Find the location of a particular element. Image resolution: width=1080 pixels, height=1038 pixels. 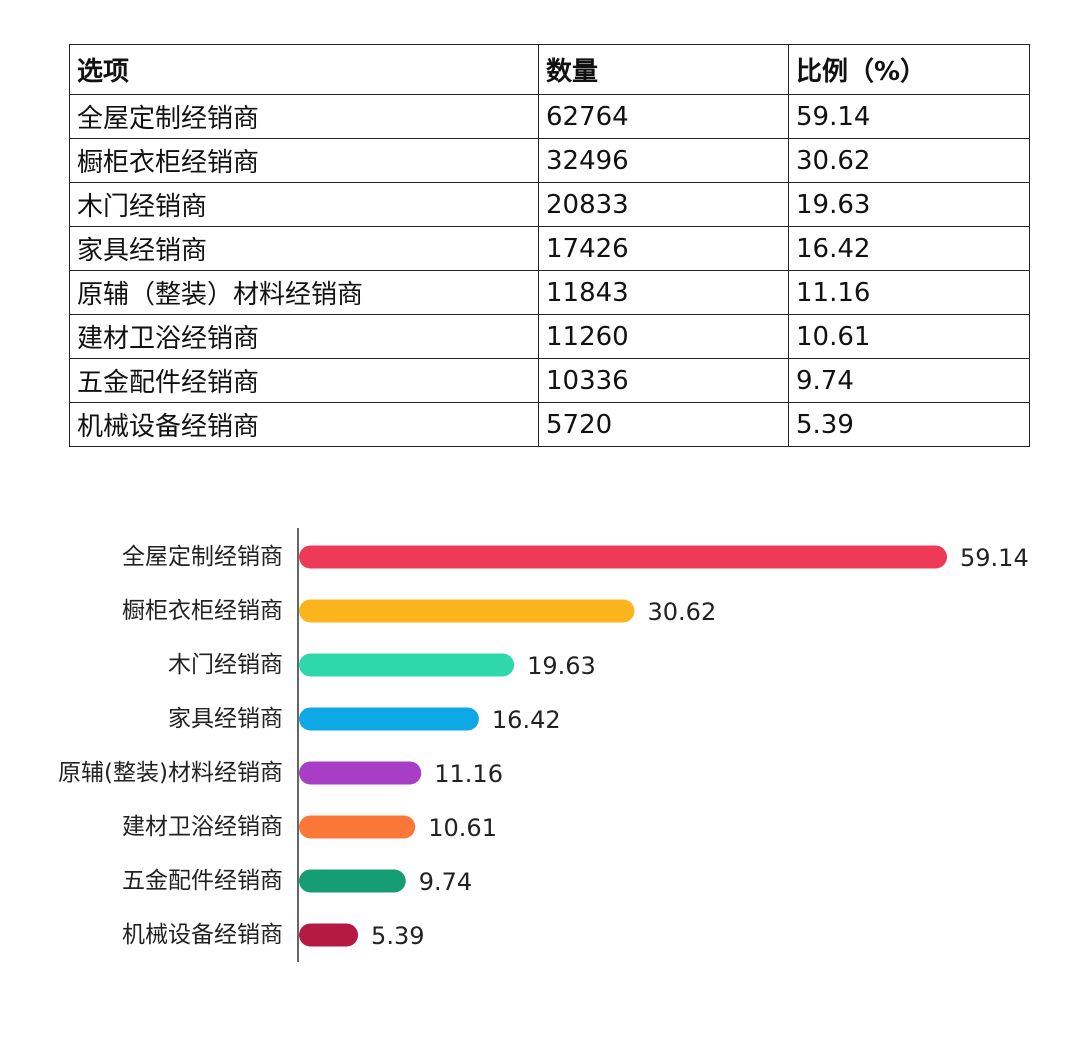

table-header-row: 选项 数量 比例（%） is located at coordinates (549, 69).